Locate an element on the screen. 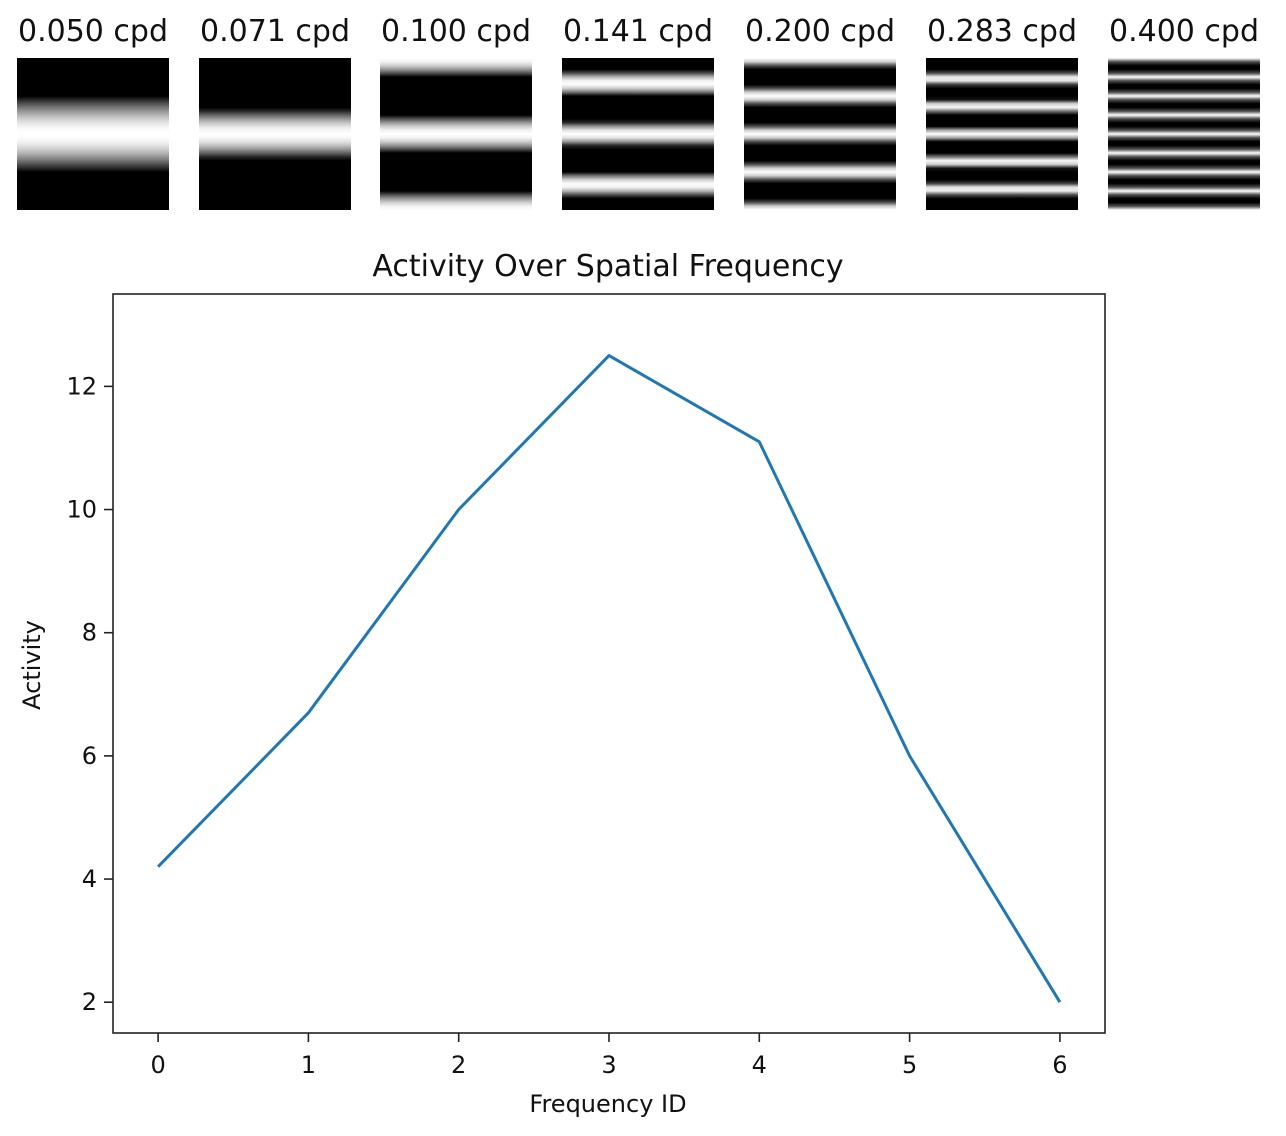 Image resolution: width=1286 pixels, height=1136 pixels. grating-stimulus: 0.050 cpd is located at coordinates (93, 110).